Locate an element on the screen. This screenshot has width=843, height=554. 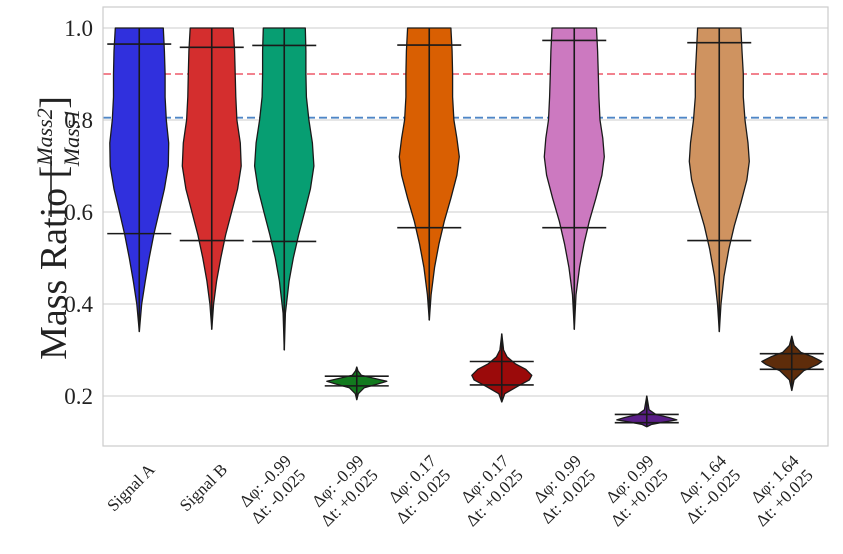
category-label: Δφ: -0.99Δt: -0.025 is located at coordinates (271, 489).